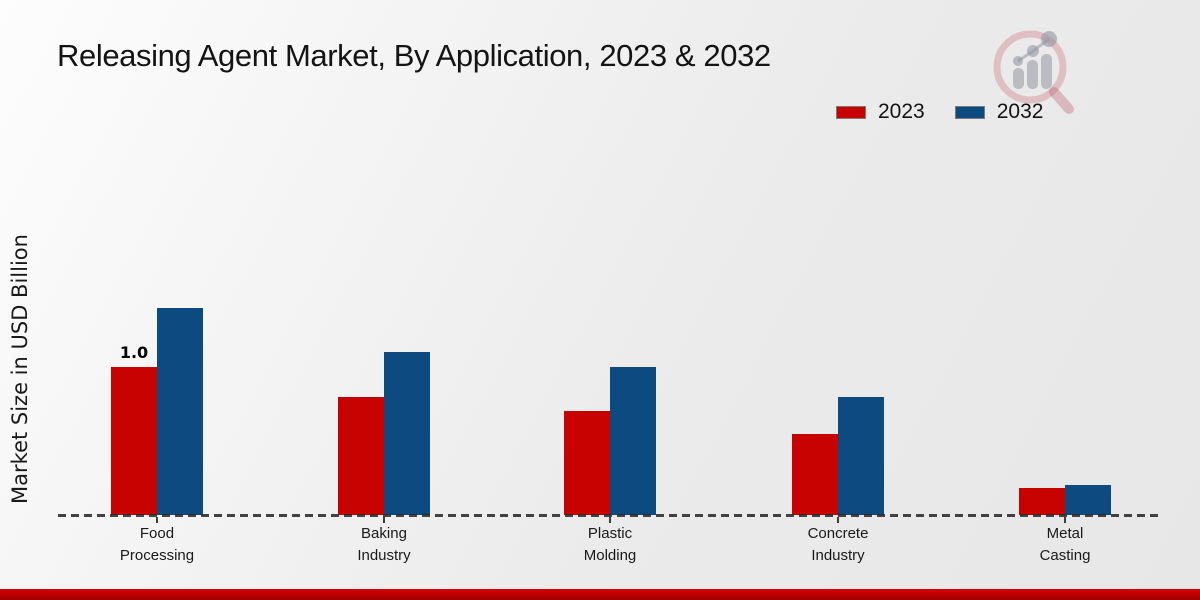 This screenshot has width=1200, height=600. I want to click on bar-value-label: 1.0, so click(134, 352).